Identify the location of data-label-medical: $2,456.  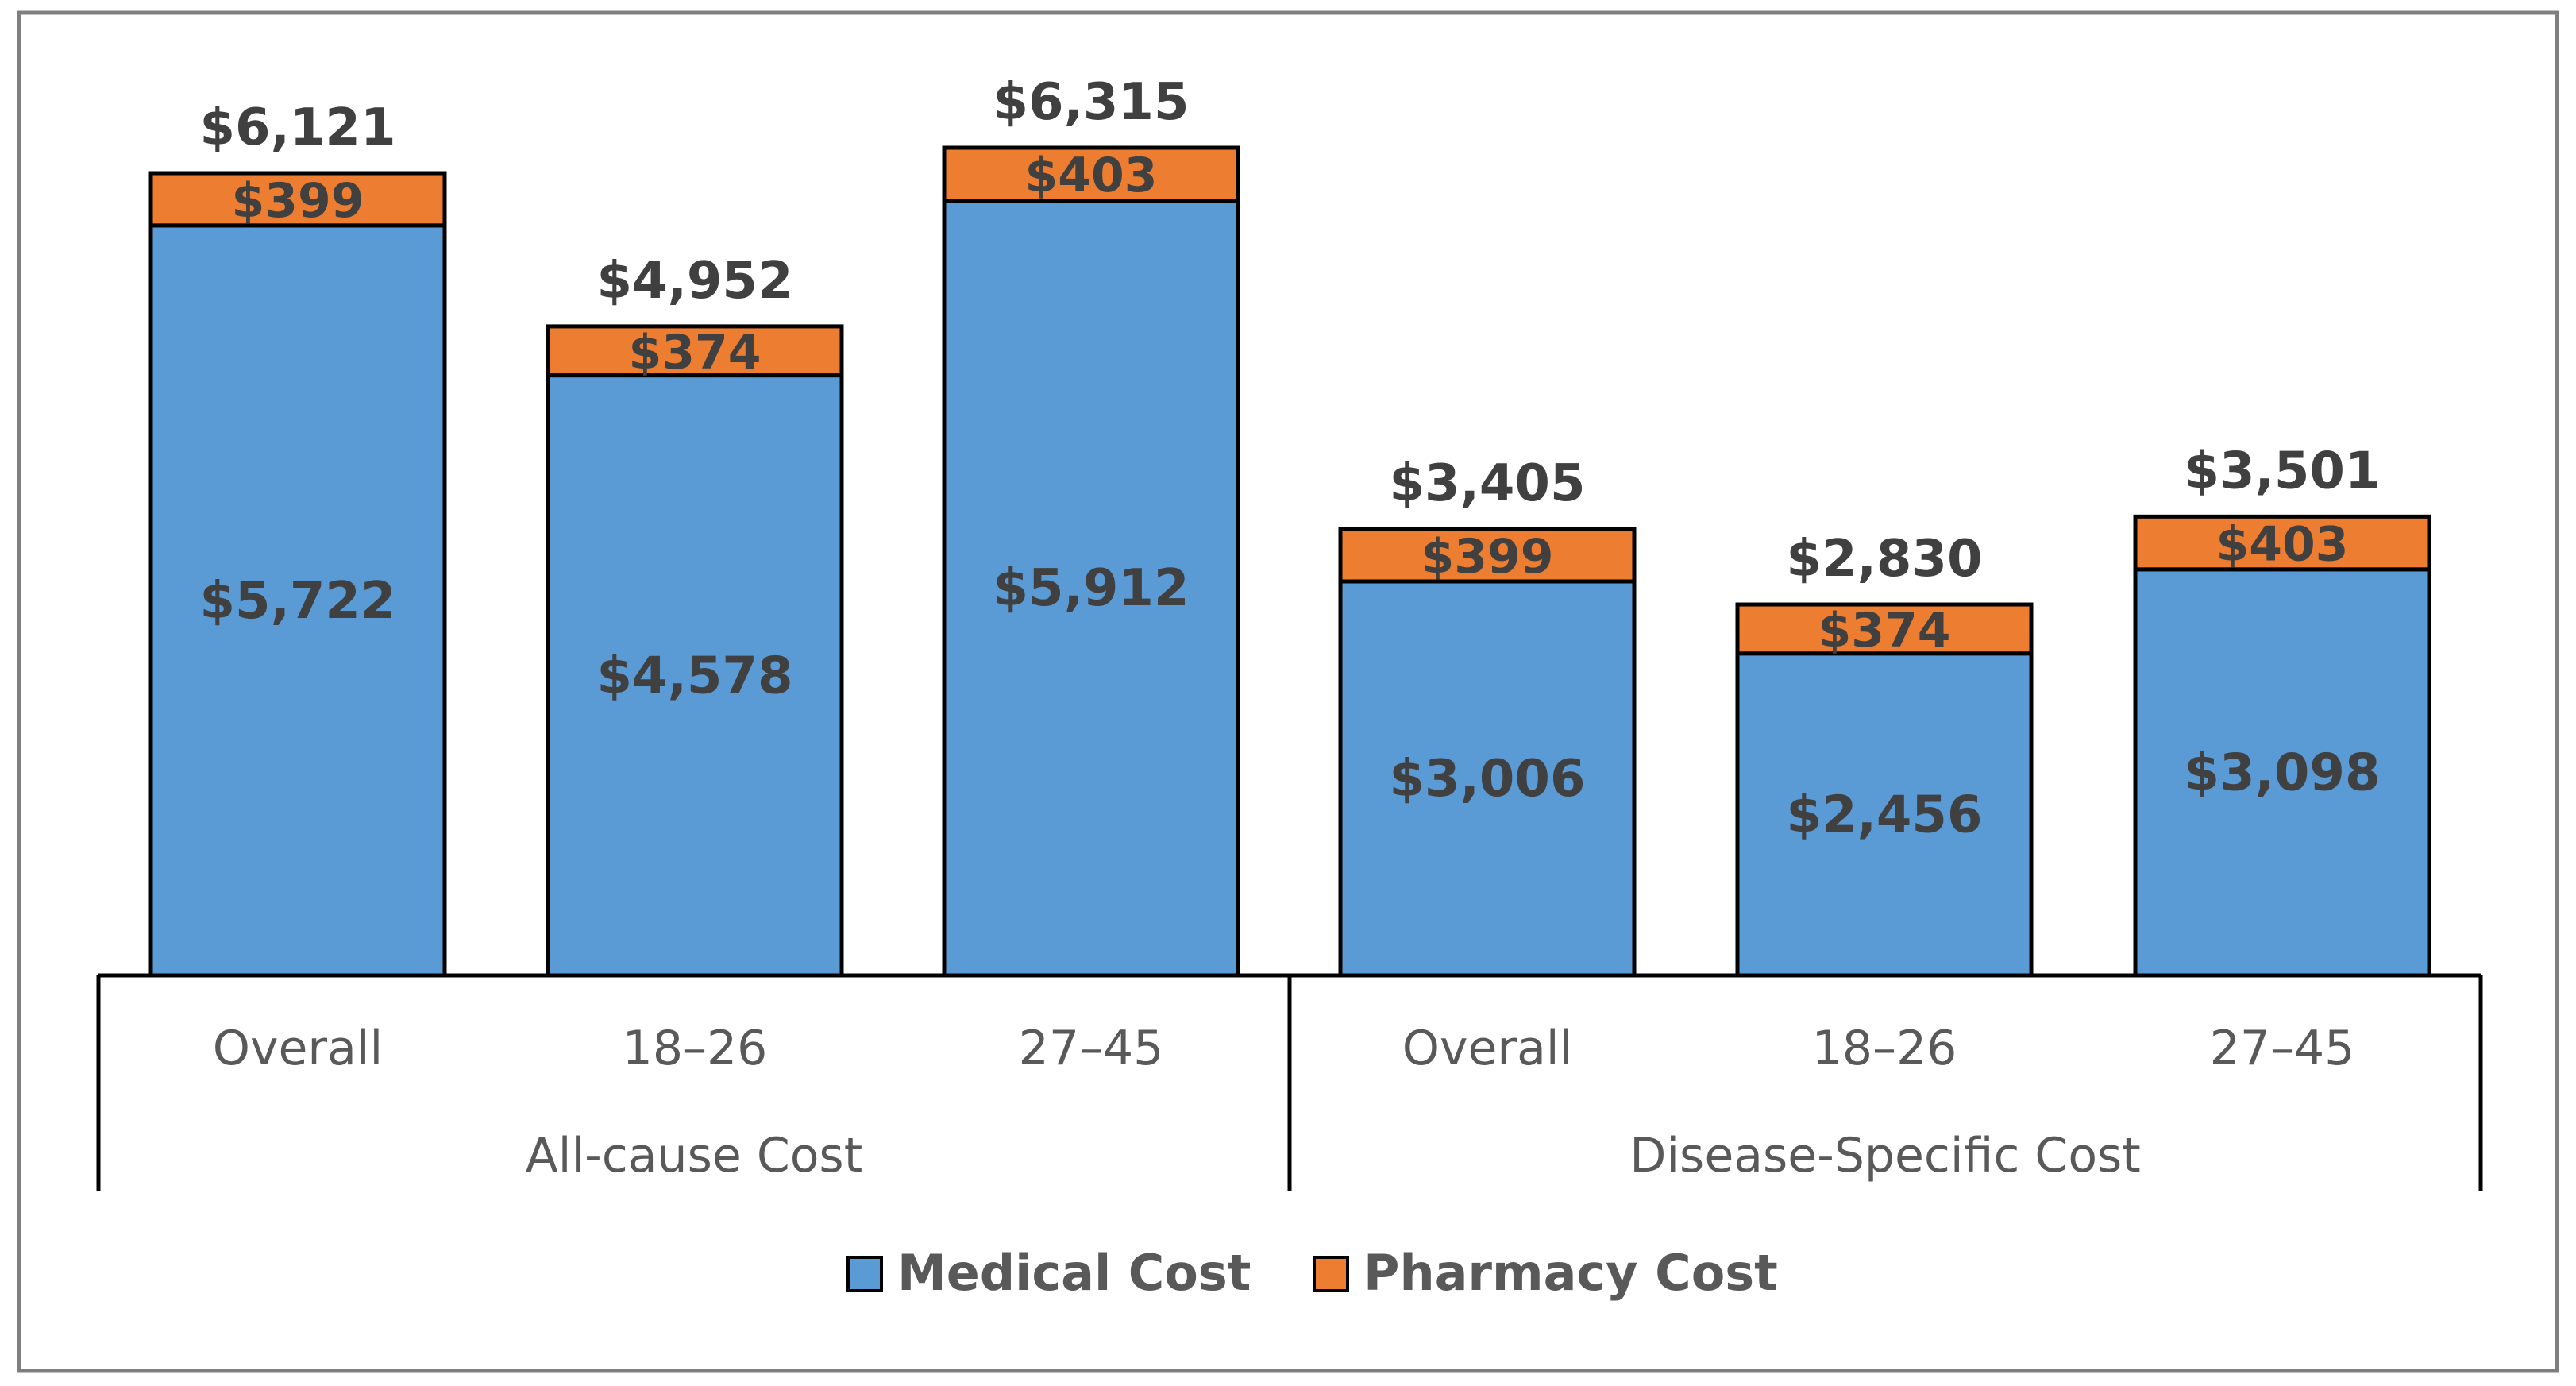
(1885, 815).